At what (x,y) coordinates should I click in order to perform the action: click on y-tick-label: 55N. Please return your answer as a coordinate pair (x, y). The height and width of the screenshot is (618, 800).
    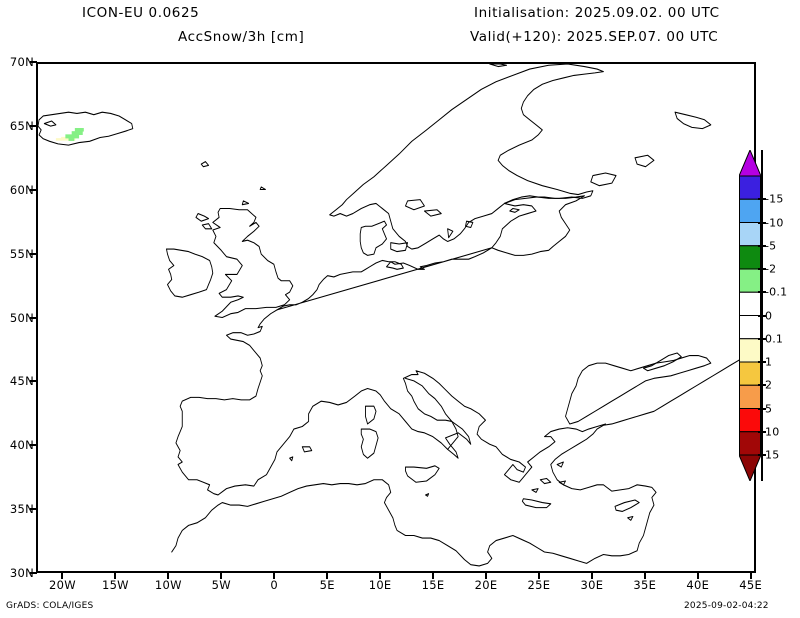
    Looking at the image, I should click on (21, 253).